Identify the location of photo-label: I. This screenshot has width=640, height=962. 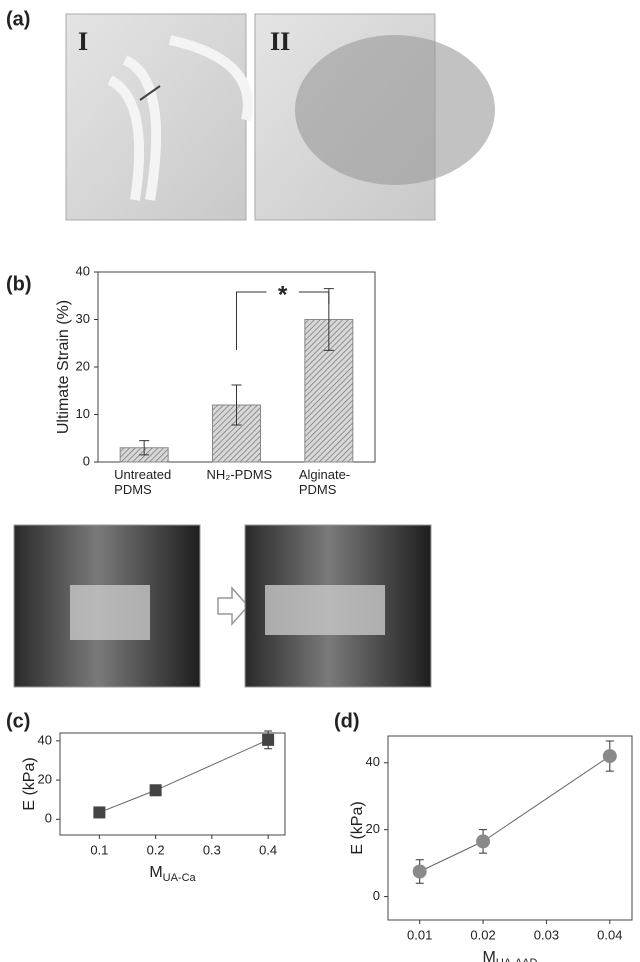
(83, 41).